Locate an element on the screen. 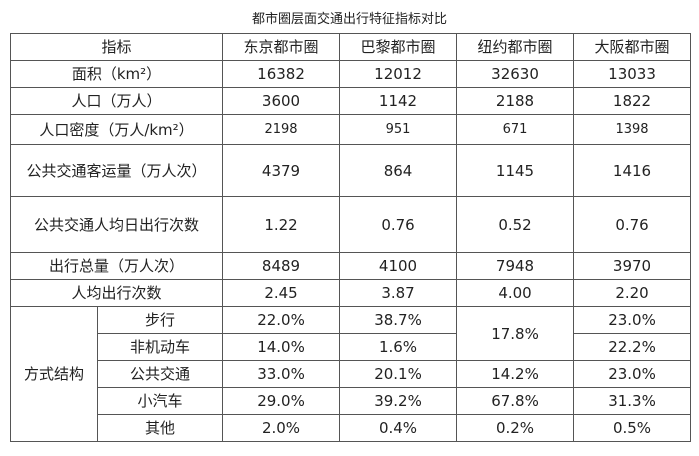 This screenshot has height=456, width=699. value-cell: 4379 is located at coordinates (281, 170).